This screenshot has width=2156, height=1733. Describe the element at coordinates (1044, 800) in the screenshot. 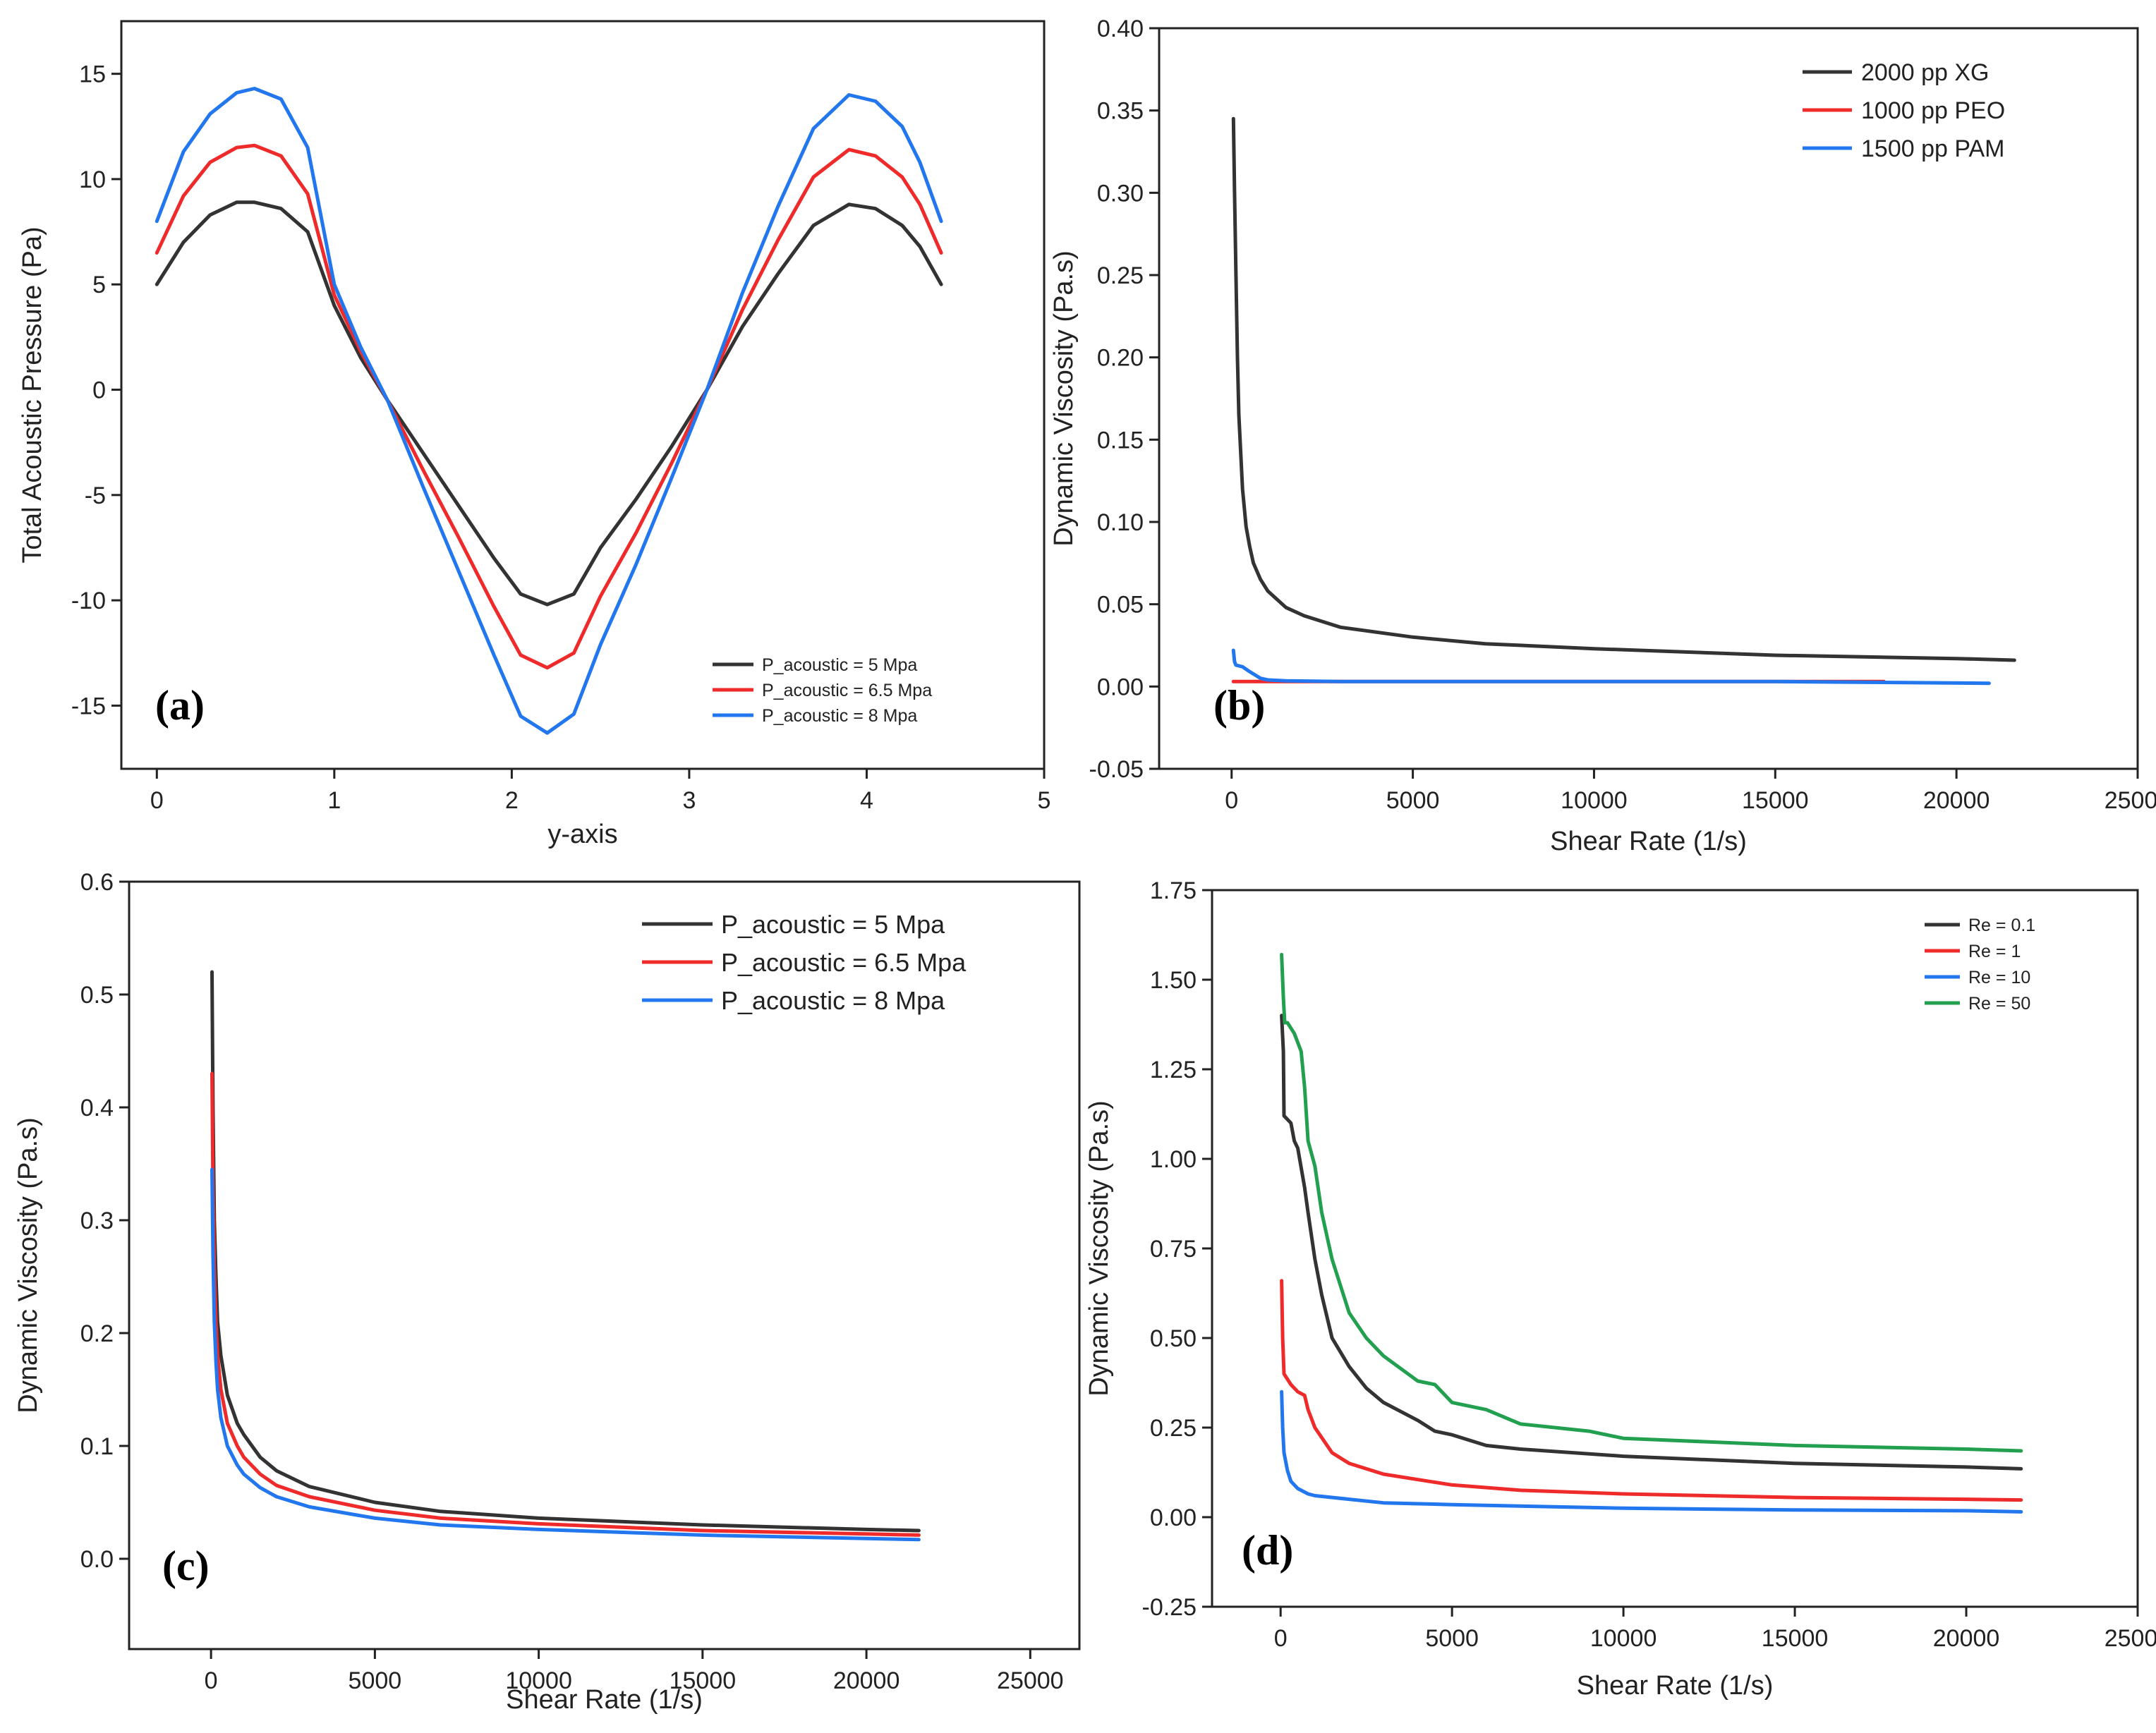

I see `x-tick-label: 5` at that location.